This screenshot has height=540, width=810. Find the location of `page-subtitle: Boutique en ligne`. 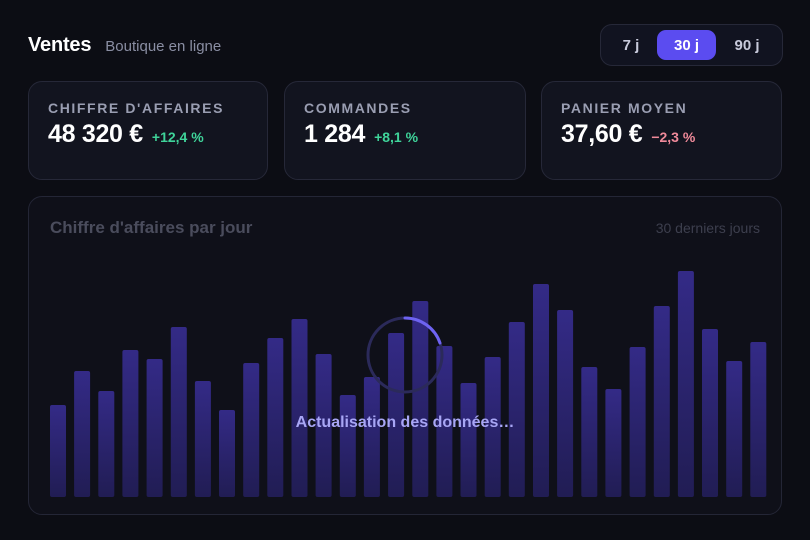

page-subtitle: Boutique en ligne is located at coordinates (163, 46).